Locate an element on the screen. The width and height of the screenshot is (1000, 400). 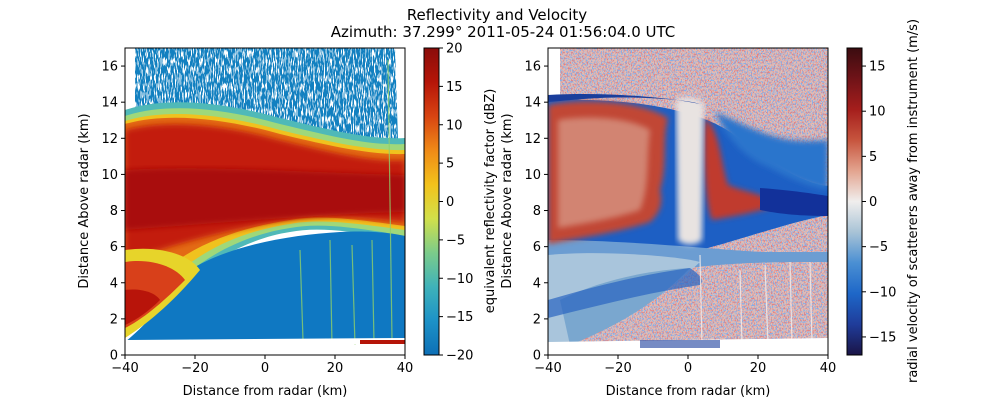
reflectivity-y-tick-label: 10 is located at coordinates (109, 175).